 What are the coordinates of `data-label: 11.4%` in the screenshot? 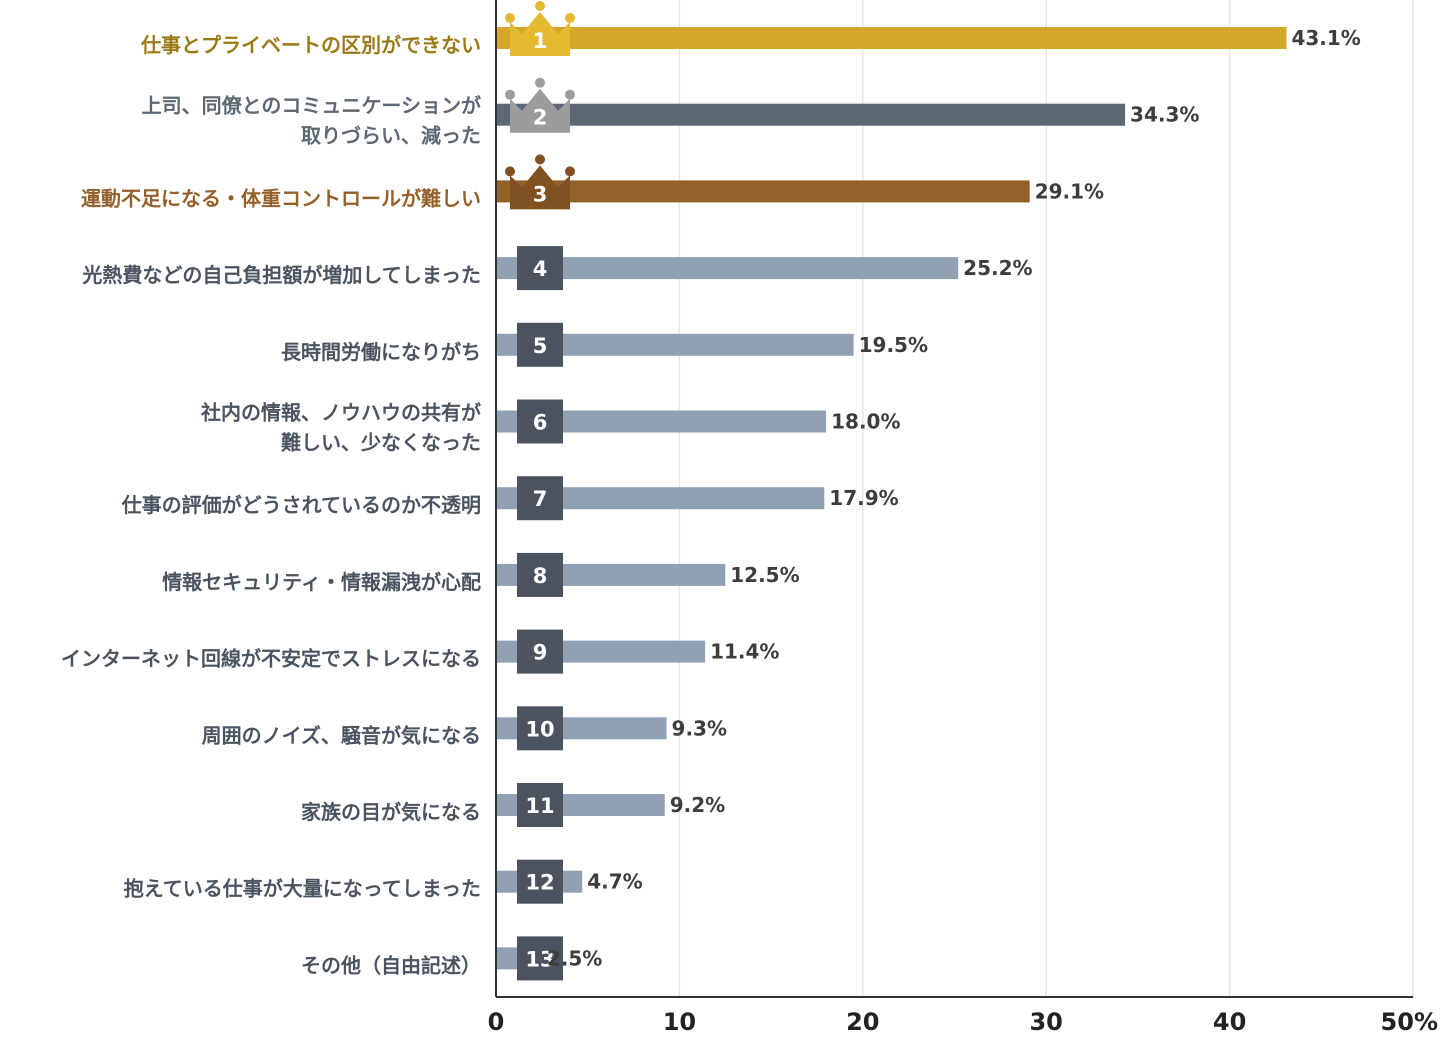 It's located at (744, 652).